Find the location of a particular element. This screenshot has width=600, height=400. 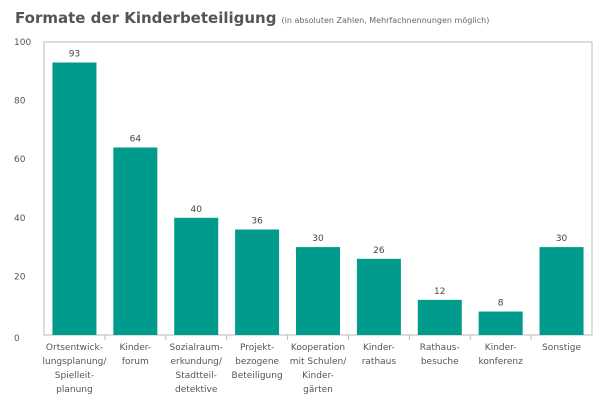

x-category-label: lungsplanung/ is located at coordinates (74, 362).